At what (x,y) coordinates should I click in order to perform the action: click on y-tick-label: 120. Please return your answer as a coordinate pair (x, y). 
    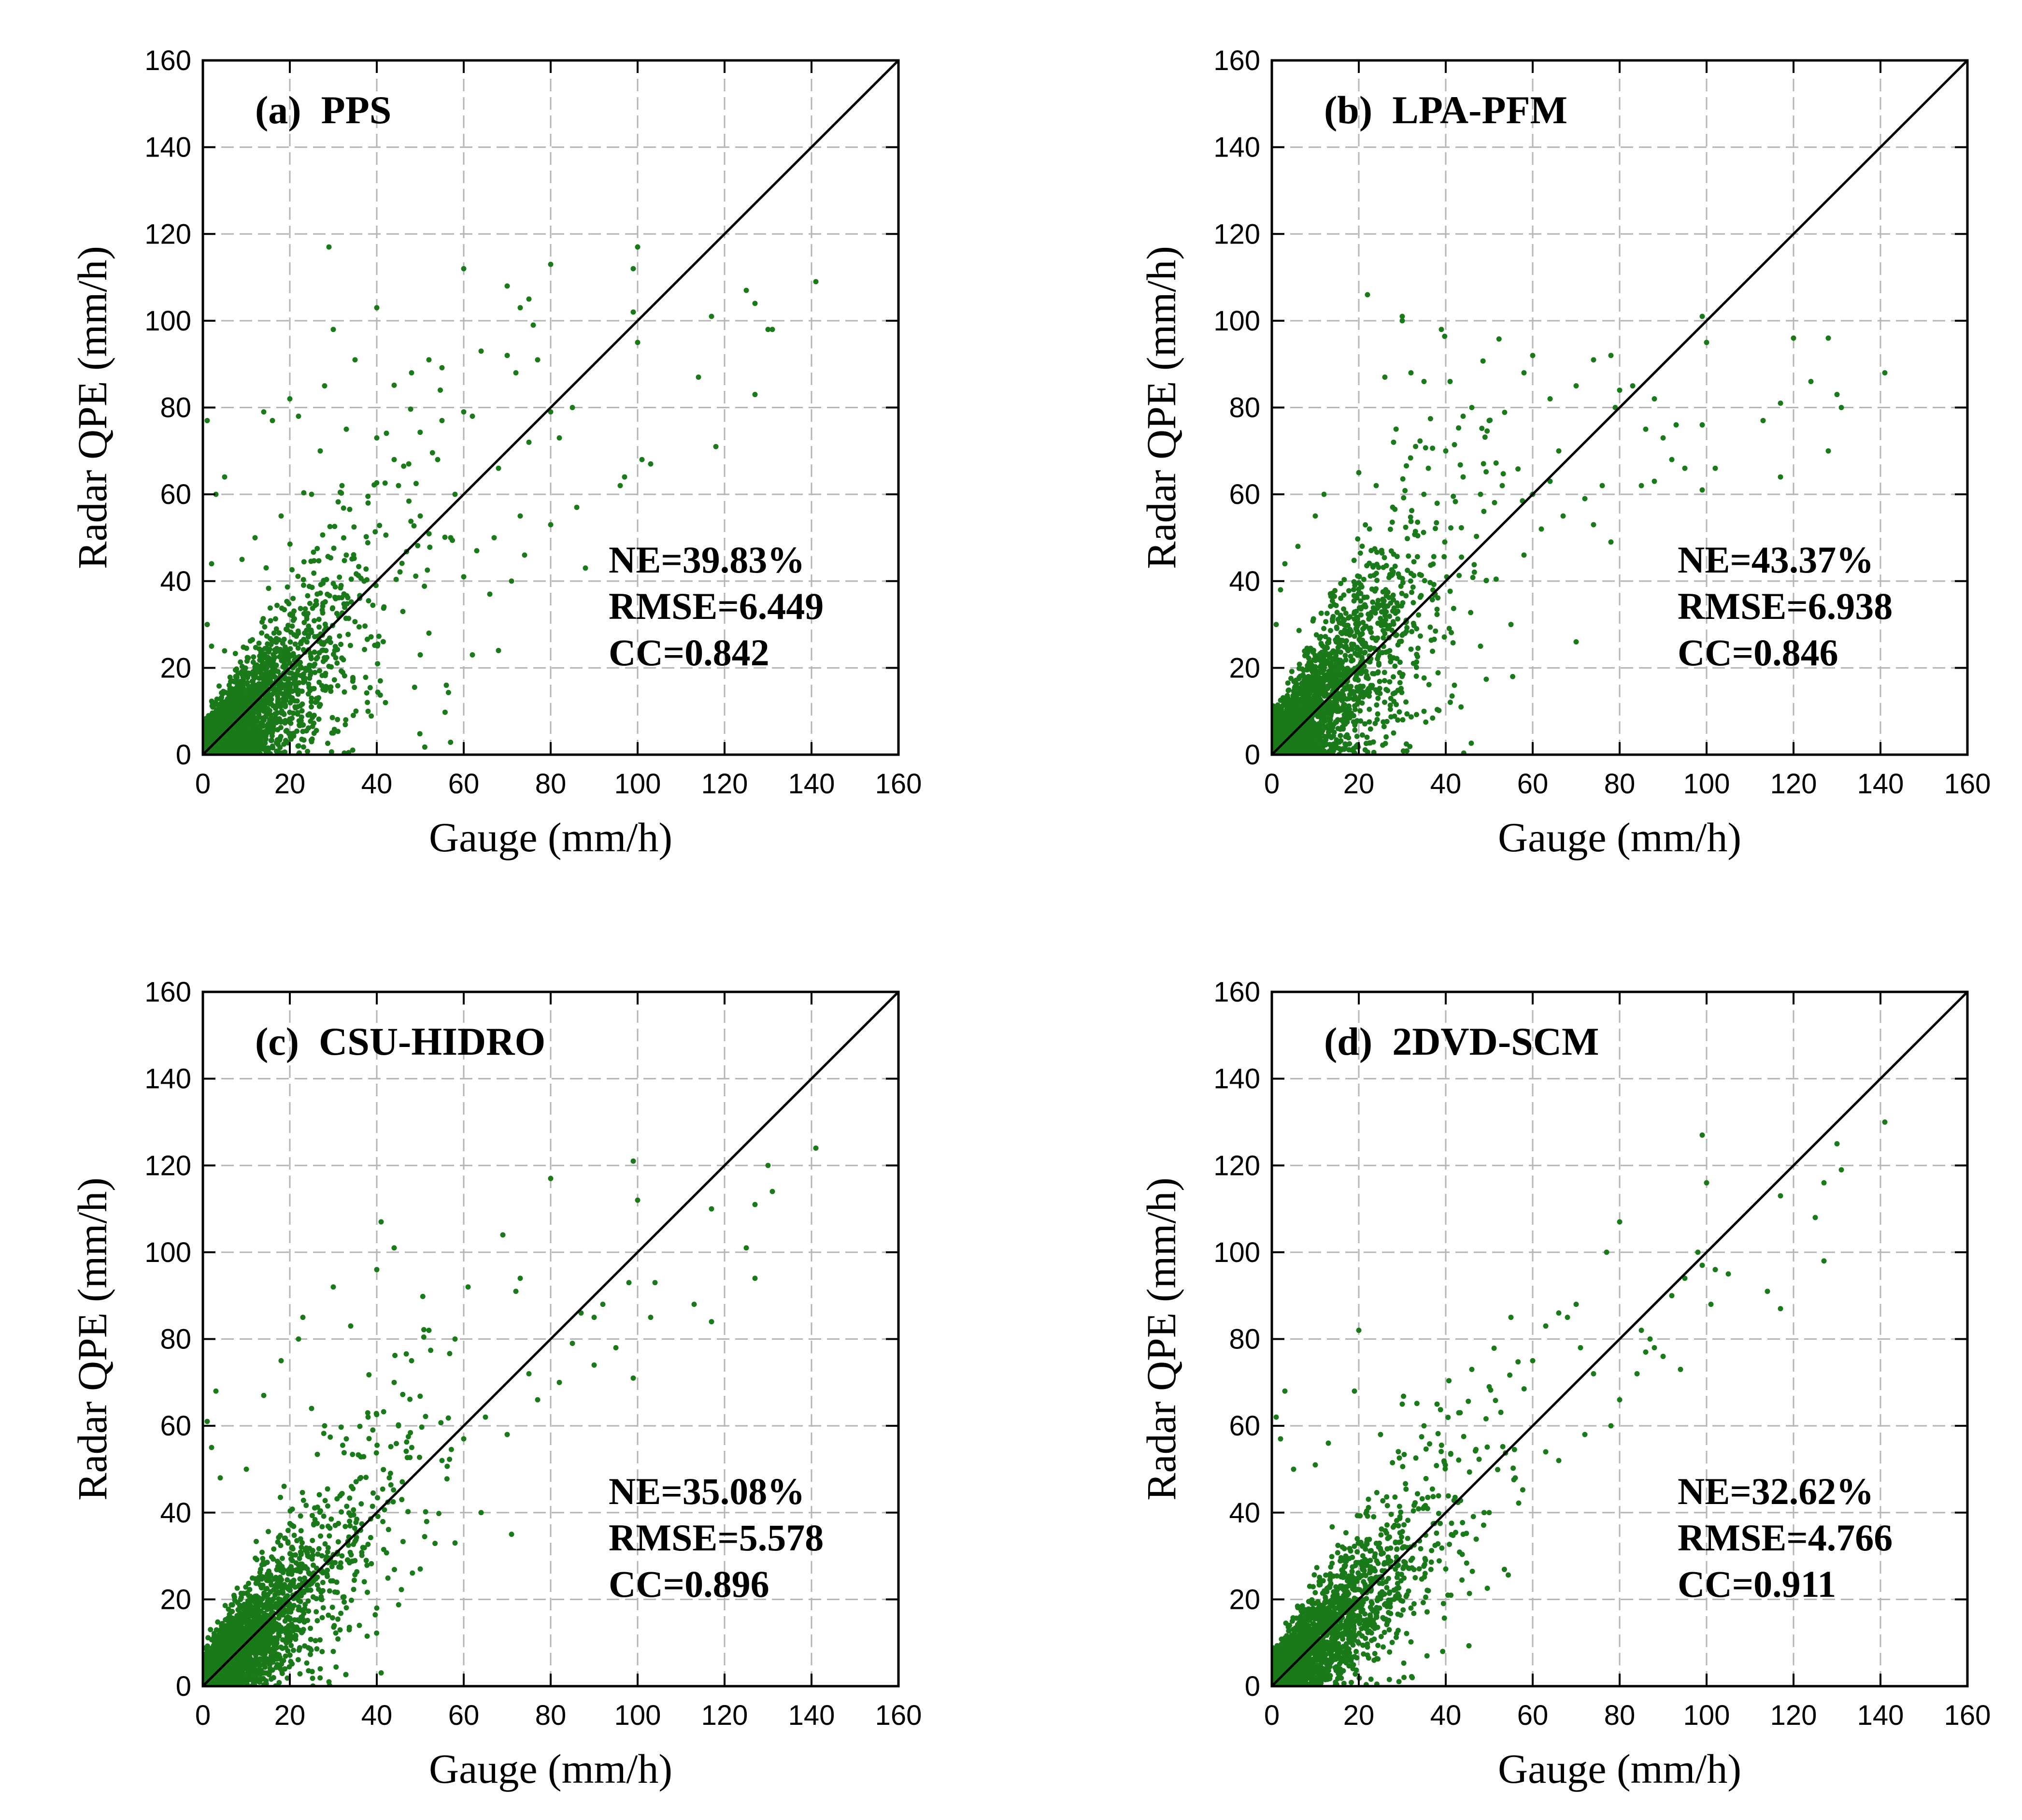
    Looking at the image, I should click on (167, 234).